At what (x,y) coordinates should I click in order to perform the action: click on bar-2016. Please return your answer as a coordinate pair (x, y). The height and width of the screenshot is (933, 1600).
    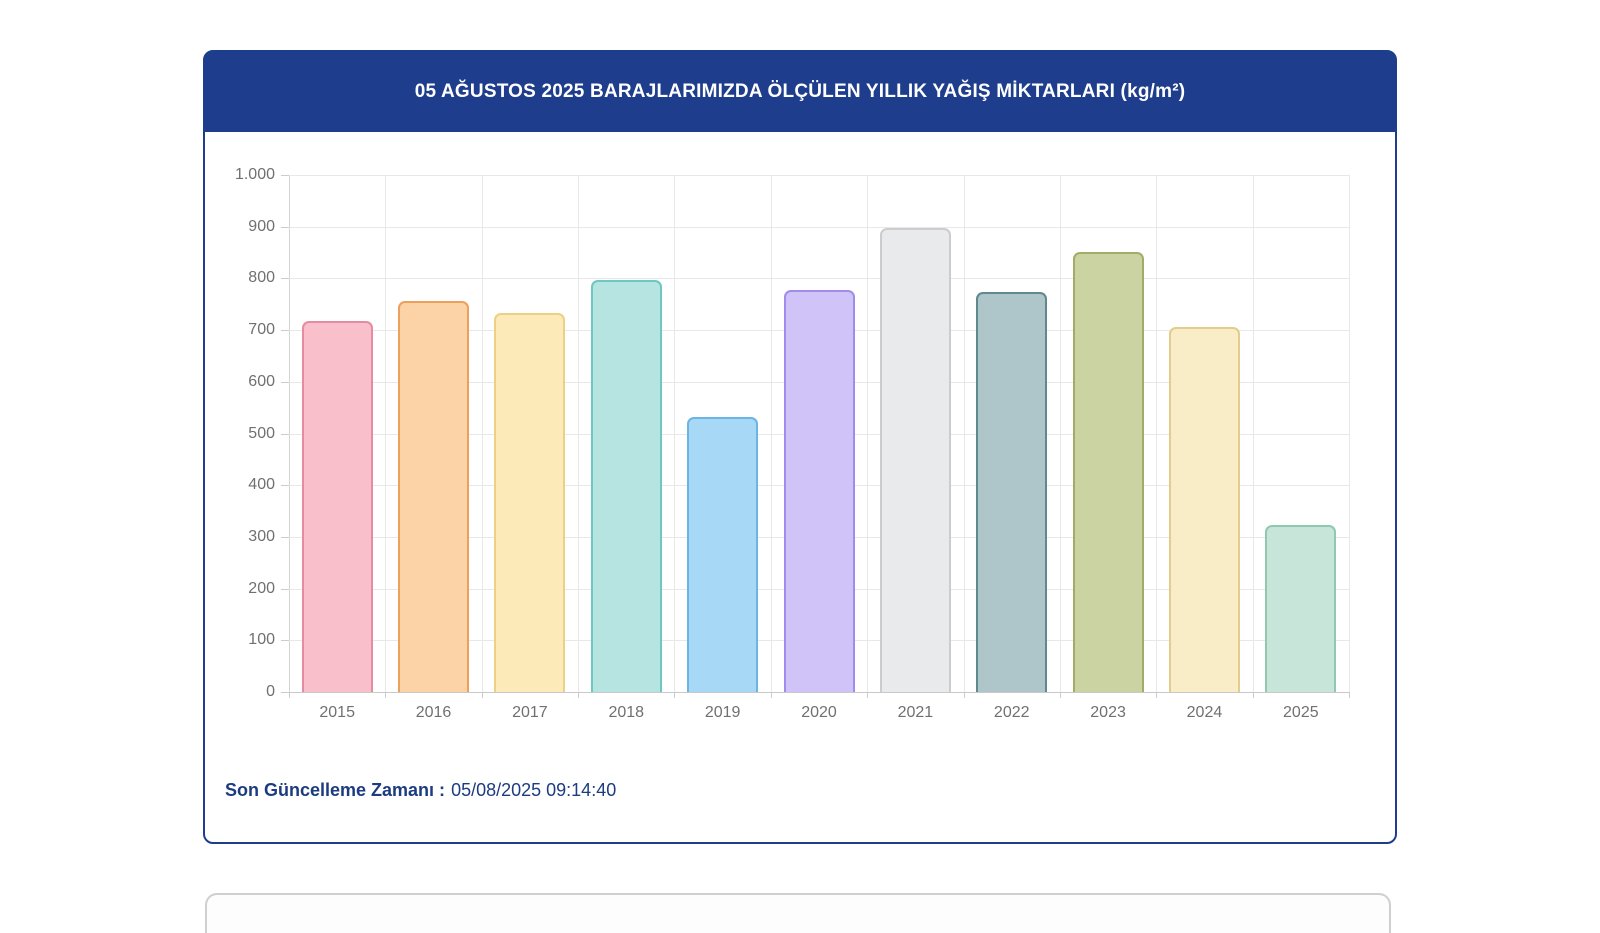
    Looking at the image, I should click on (433, 496).